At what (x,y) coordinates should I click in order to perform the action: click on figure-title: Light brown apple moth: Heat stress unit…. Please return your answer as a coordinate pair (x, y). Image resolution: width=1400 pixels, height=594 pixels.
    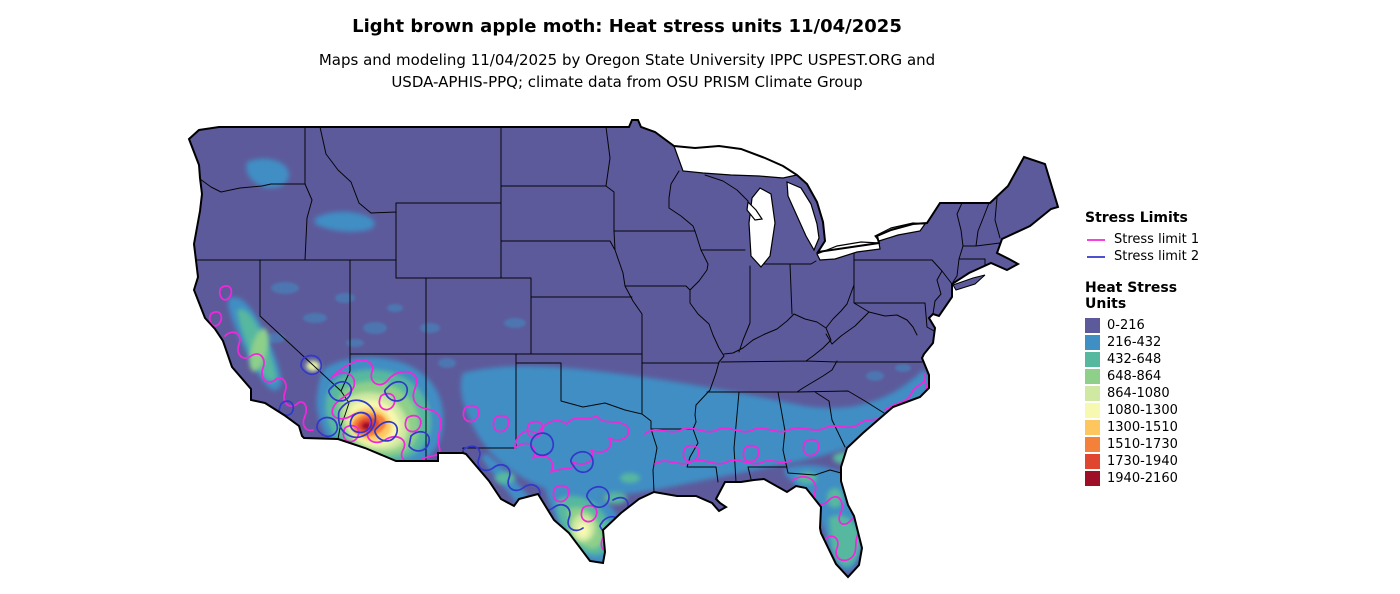
    Looking at the image, I should click on (627, 26).